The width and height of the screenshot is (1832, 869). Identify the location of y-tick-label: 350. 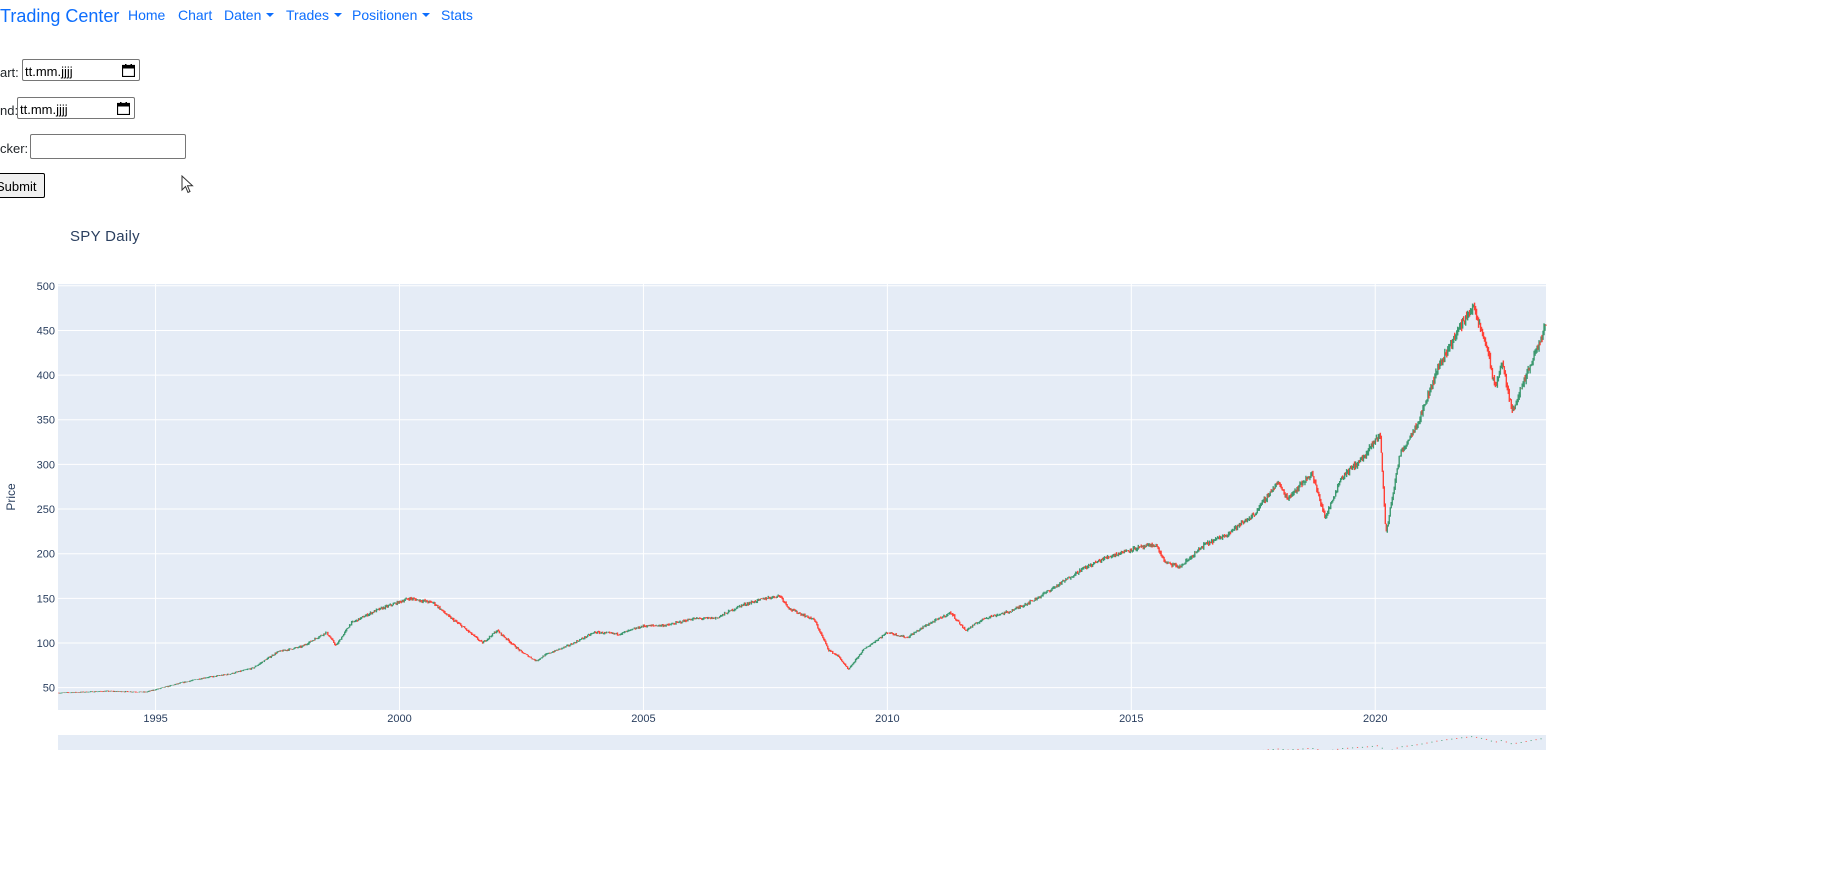
(46, 421).